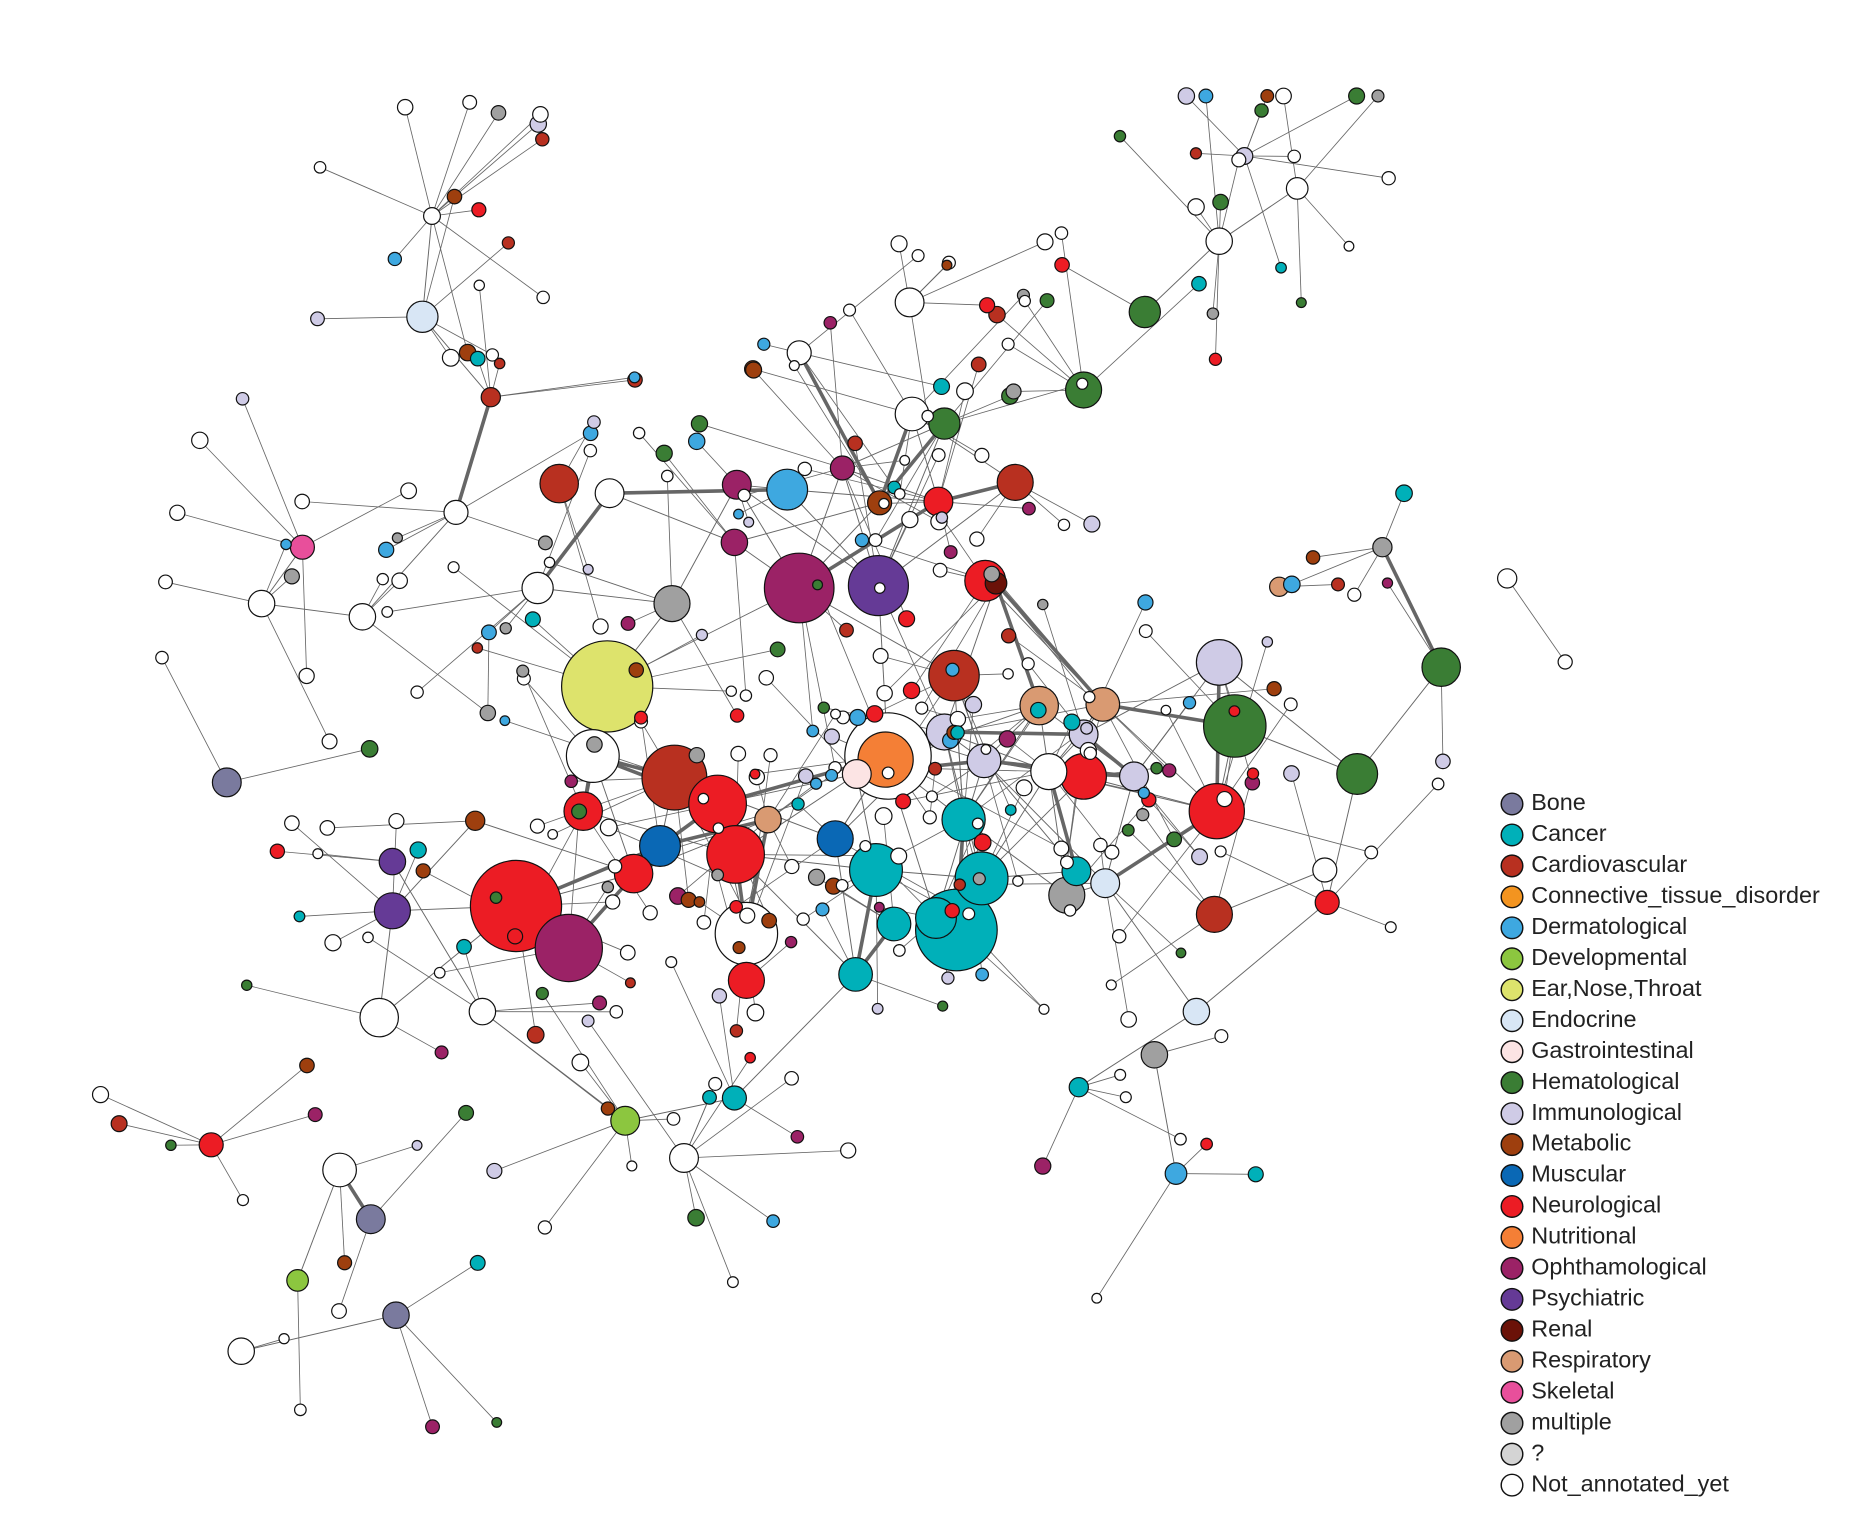 Image resolution: width=1862 pixels, height=1531 pixels. I want to click on legend-label: Psychiatric, so click(1587, 1298).